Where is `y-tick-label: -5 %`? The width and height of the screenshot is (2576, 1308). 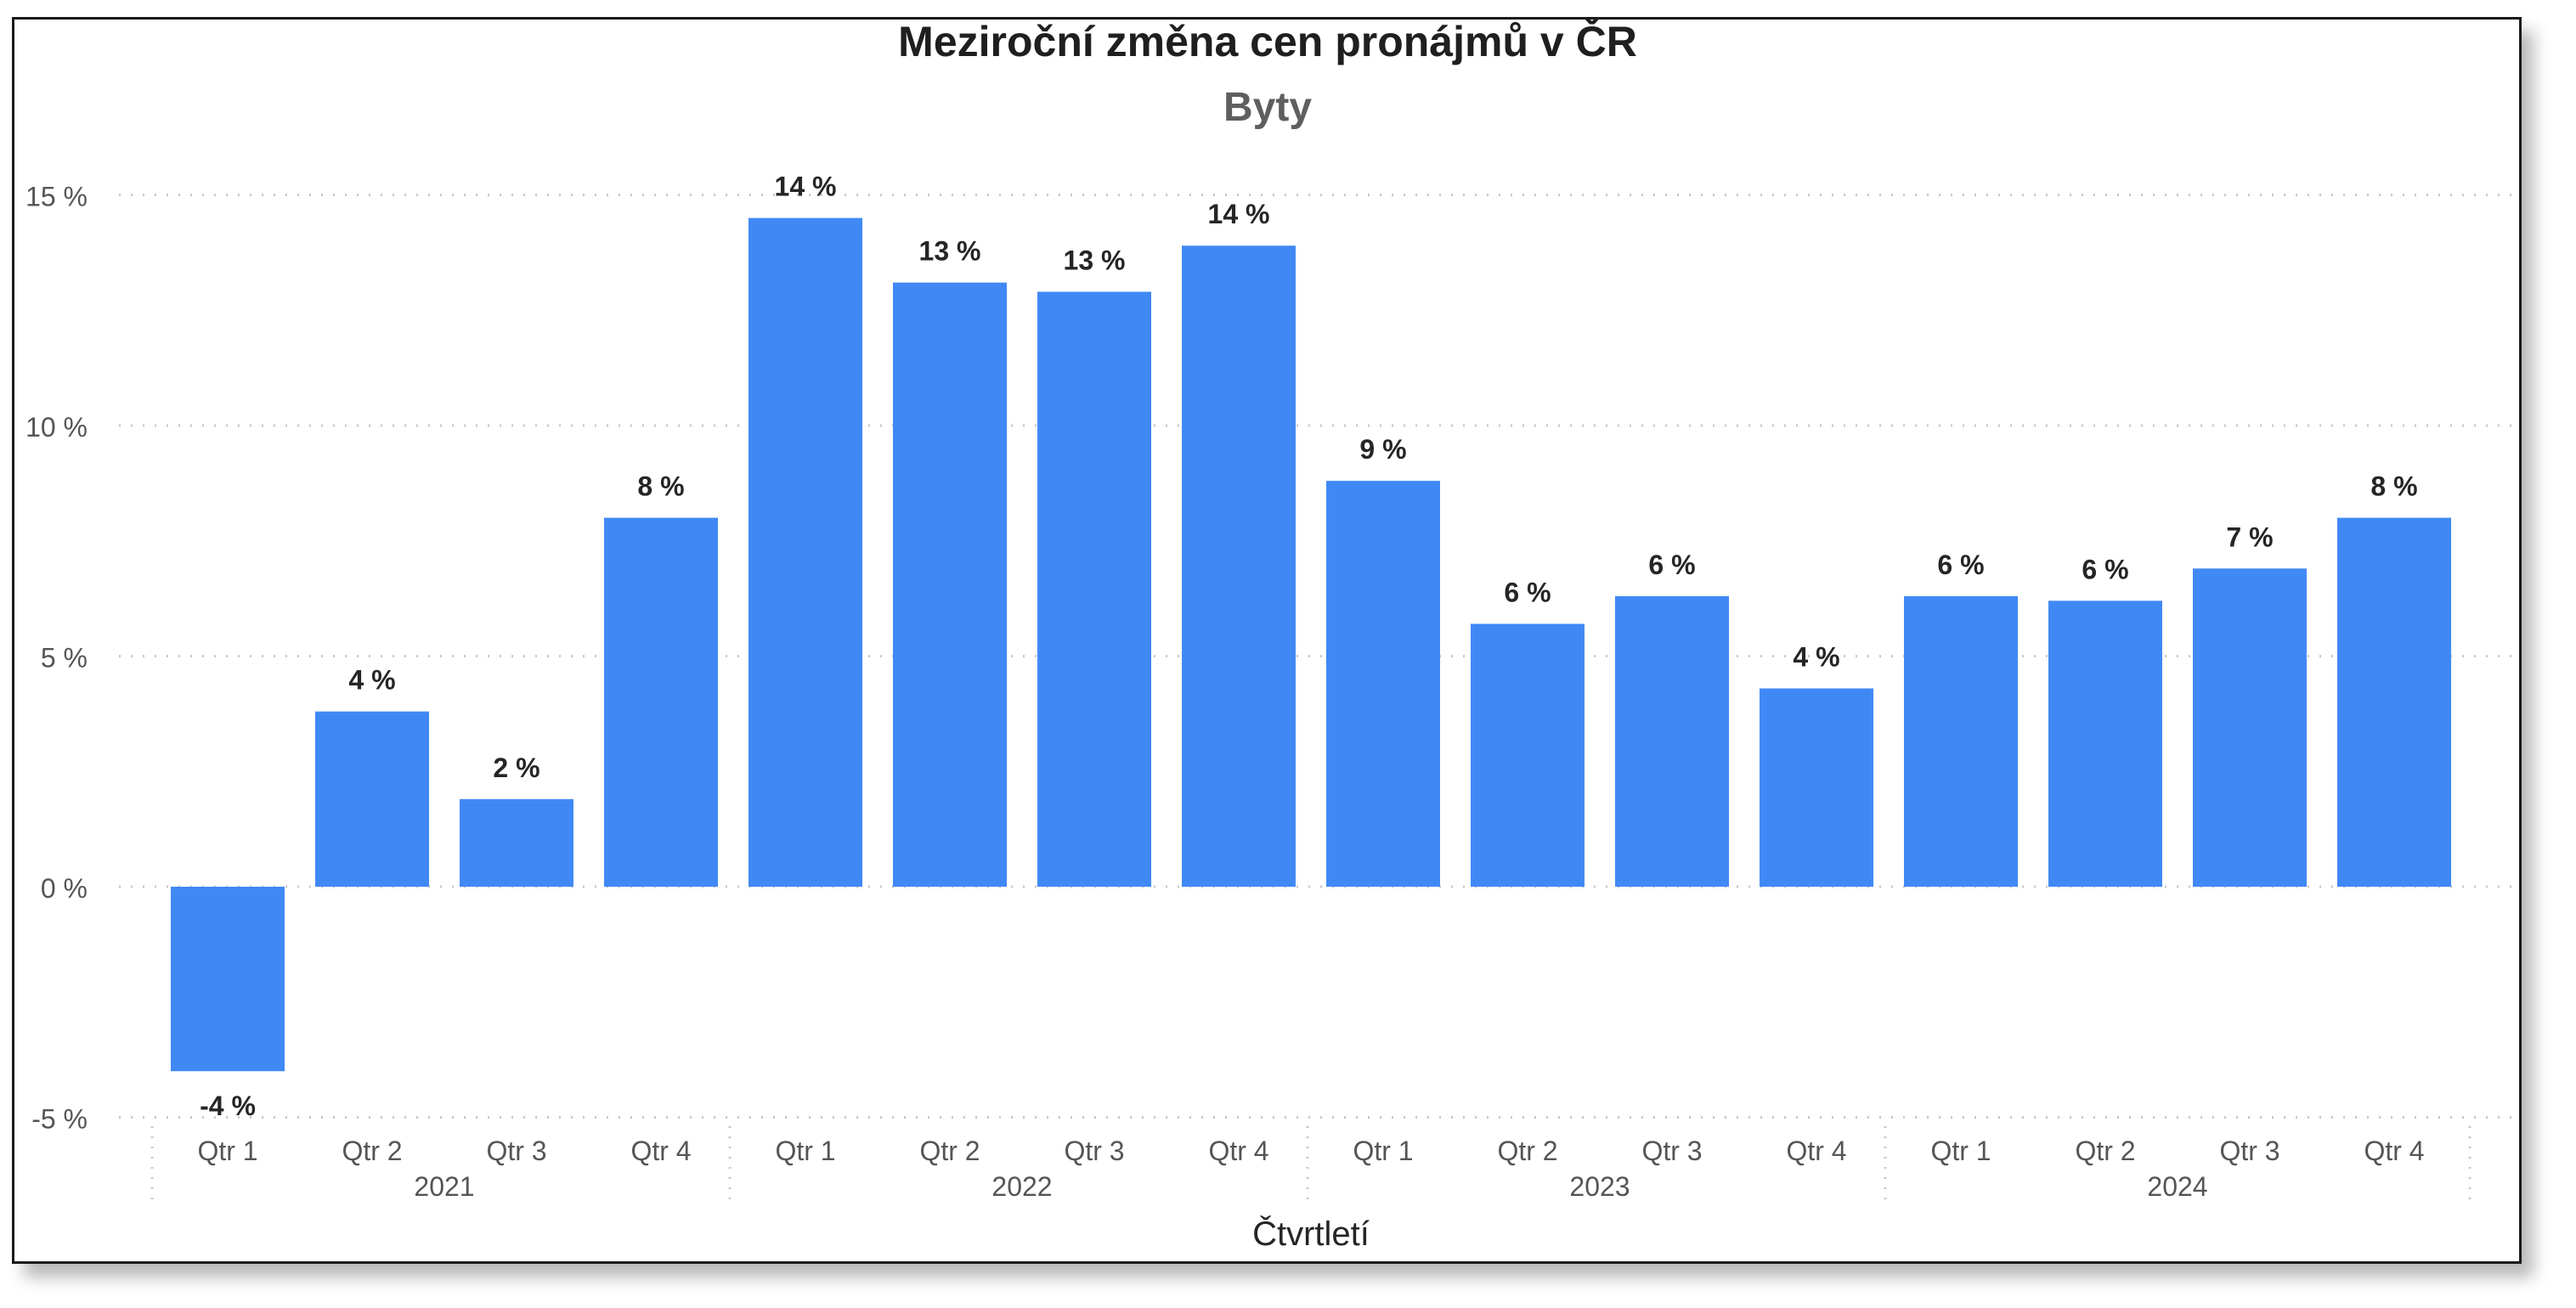 y-tick-label: -5 % is located at coordinates (59, 1119).